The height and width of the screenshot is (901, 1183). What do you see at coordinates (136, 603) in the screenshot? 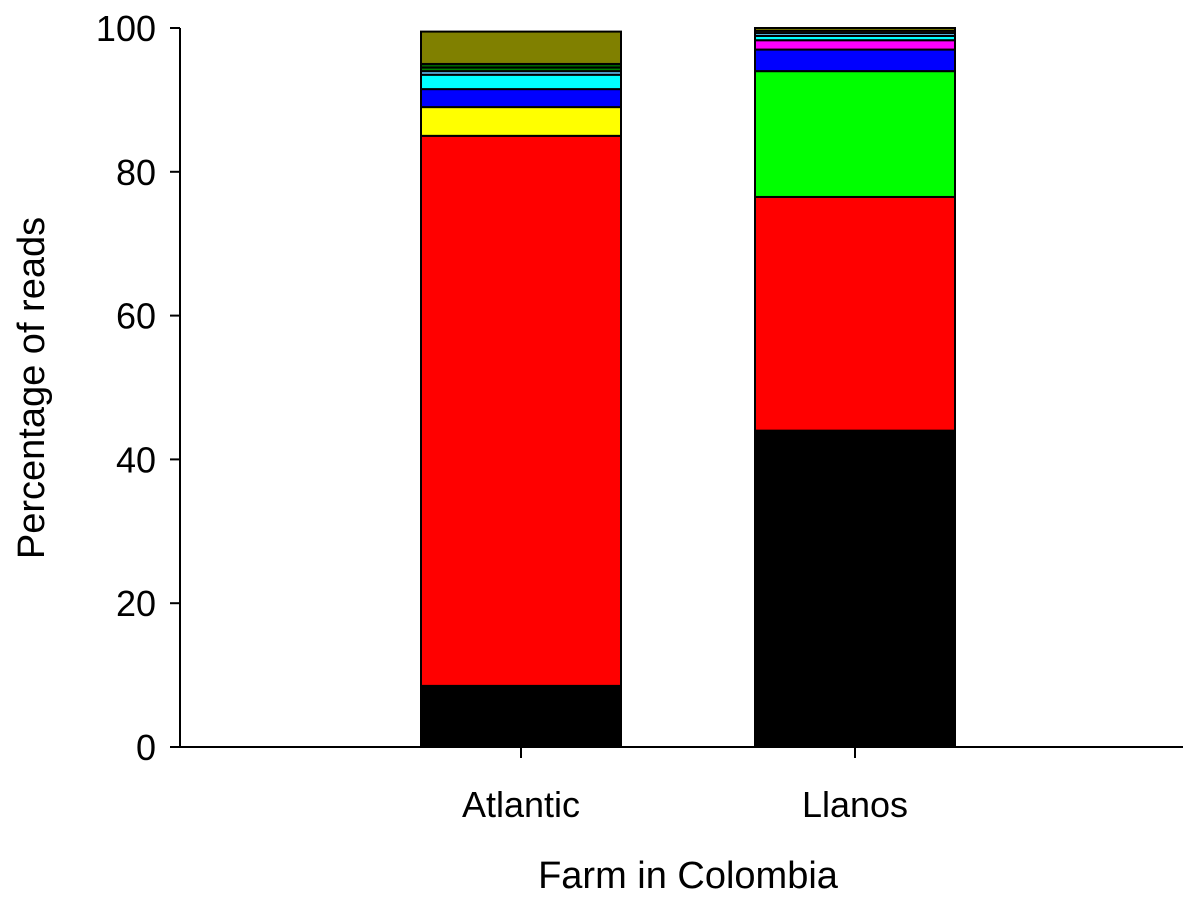
I see `y-tick-label-20: 20` at bounding box center [136, 603].